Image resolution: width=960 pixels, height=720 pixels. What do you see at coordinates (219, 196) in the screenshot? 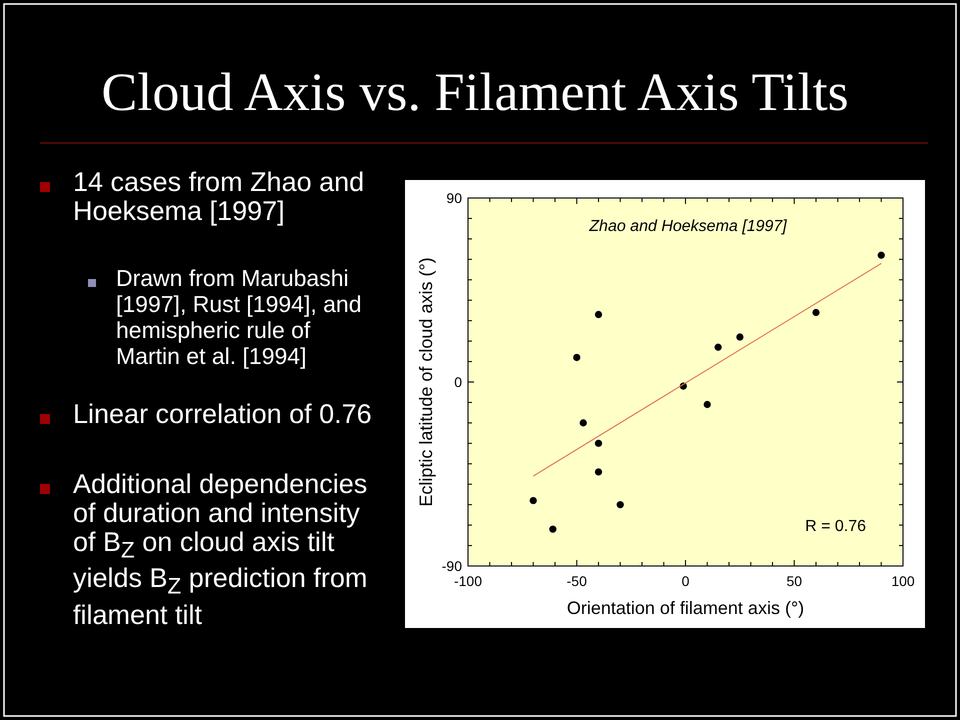
I see `text: 14 cases from Zhao and Hoeksema [1997]` at bounding box center [219, 196].